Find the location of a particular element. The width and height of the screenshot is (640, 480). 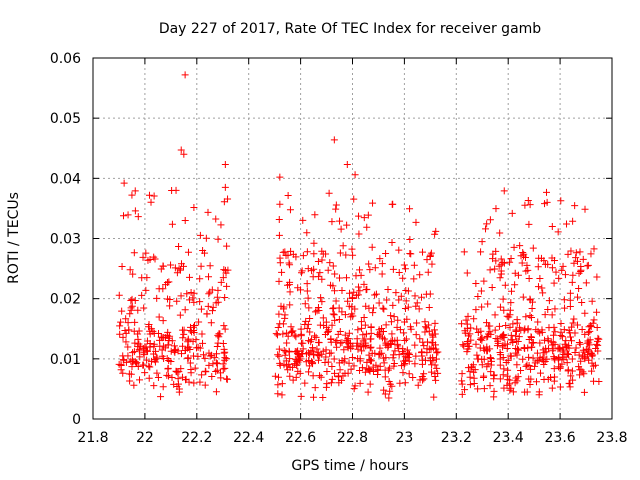

x-tick-label: 22.6 is located at coordinates (300, 438).